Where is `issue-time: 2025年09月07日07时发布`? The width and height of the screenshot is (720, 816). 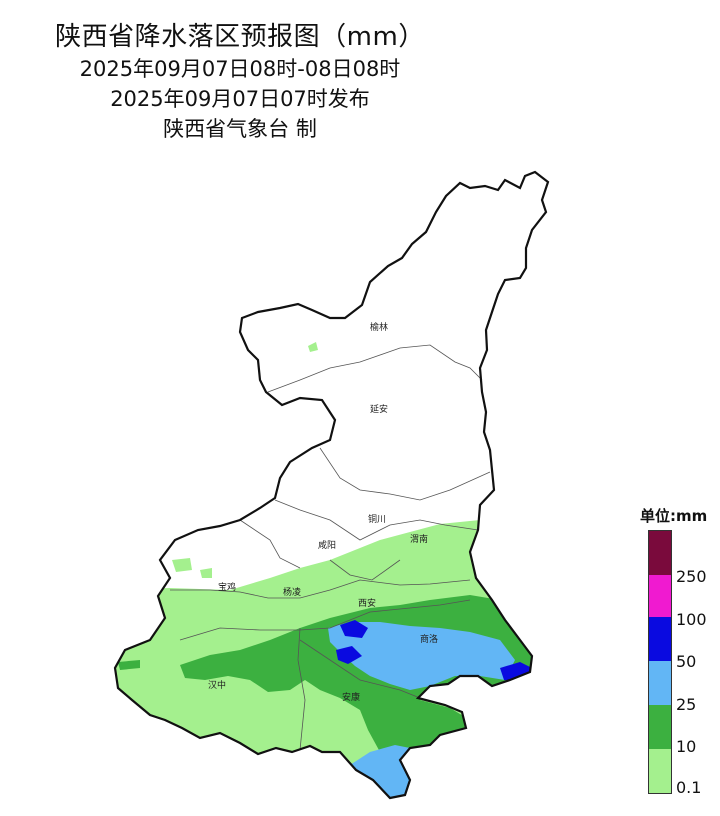
issue-time: 2025年09月07日07时发布 is located at coordinates (240, 99).